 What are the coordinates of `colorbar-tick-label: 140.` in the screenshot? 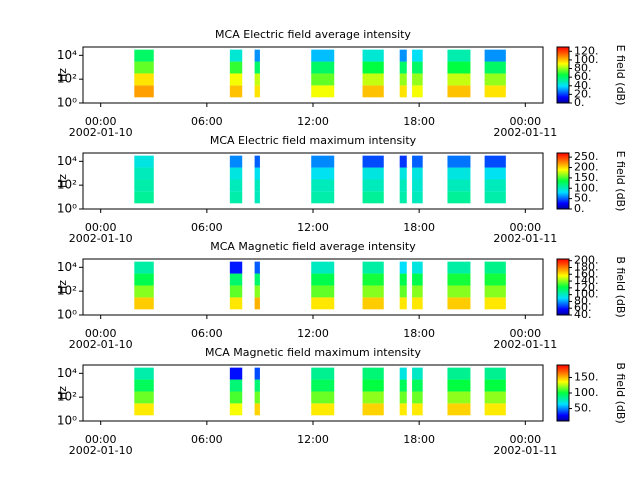 It's located at (586, 280).